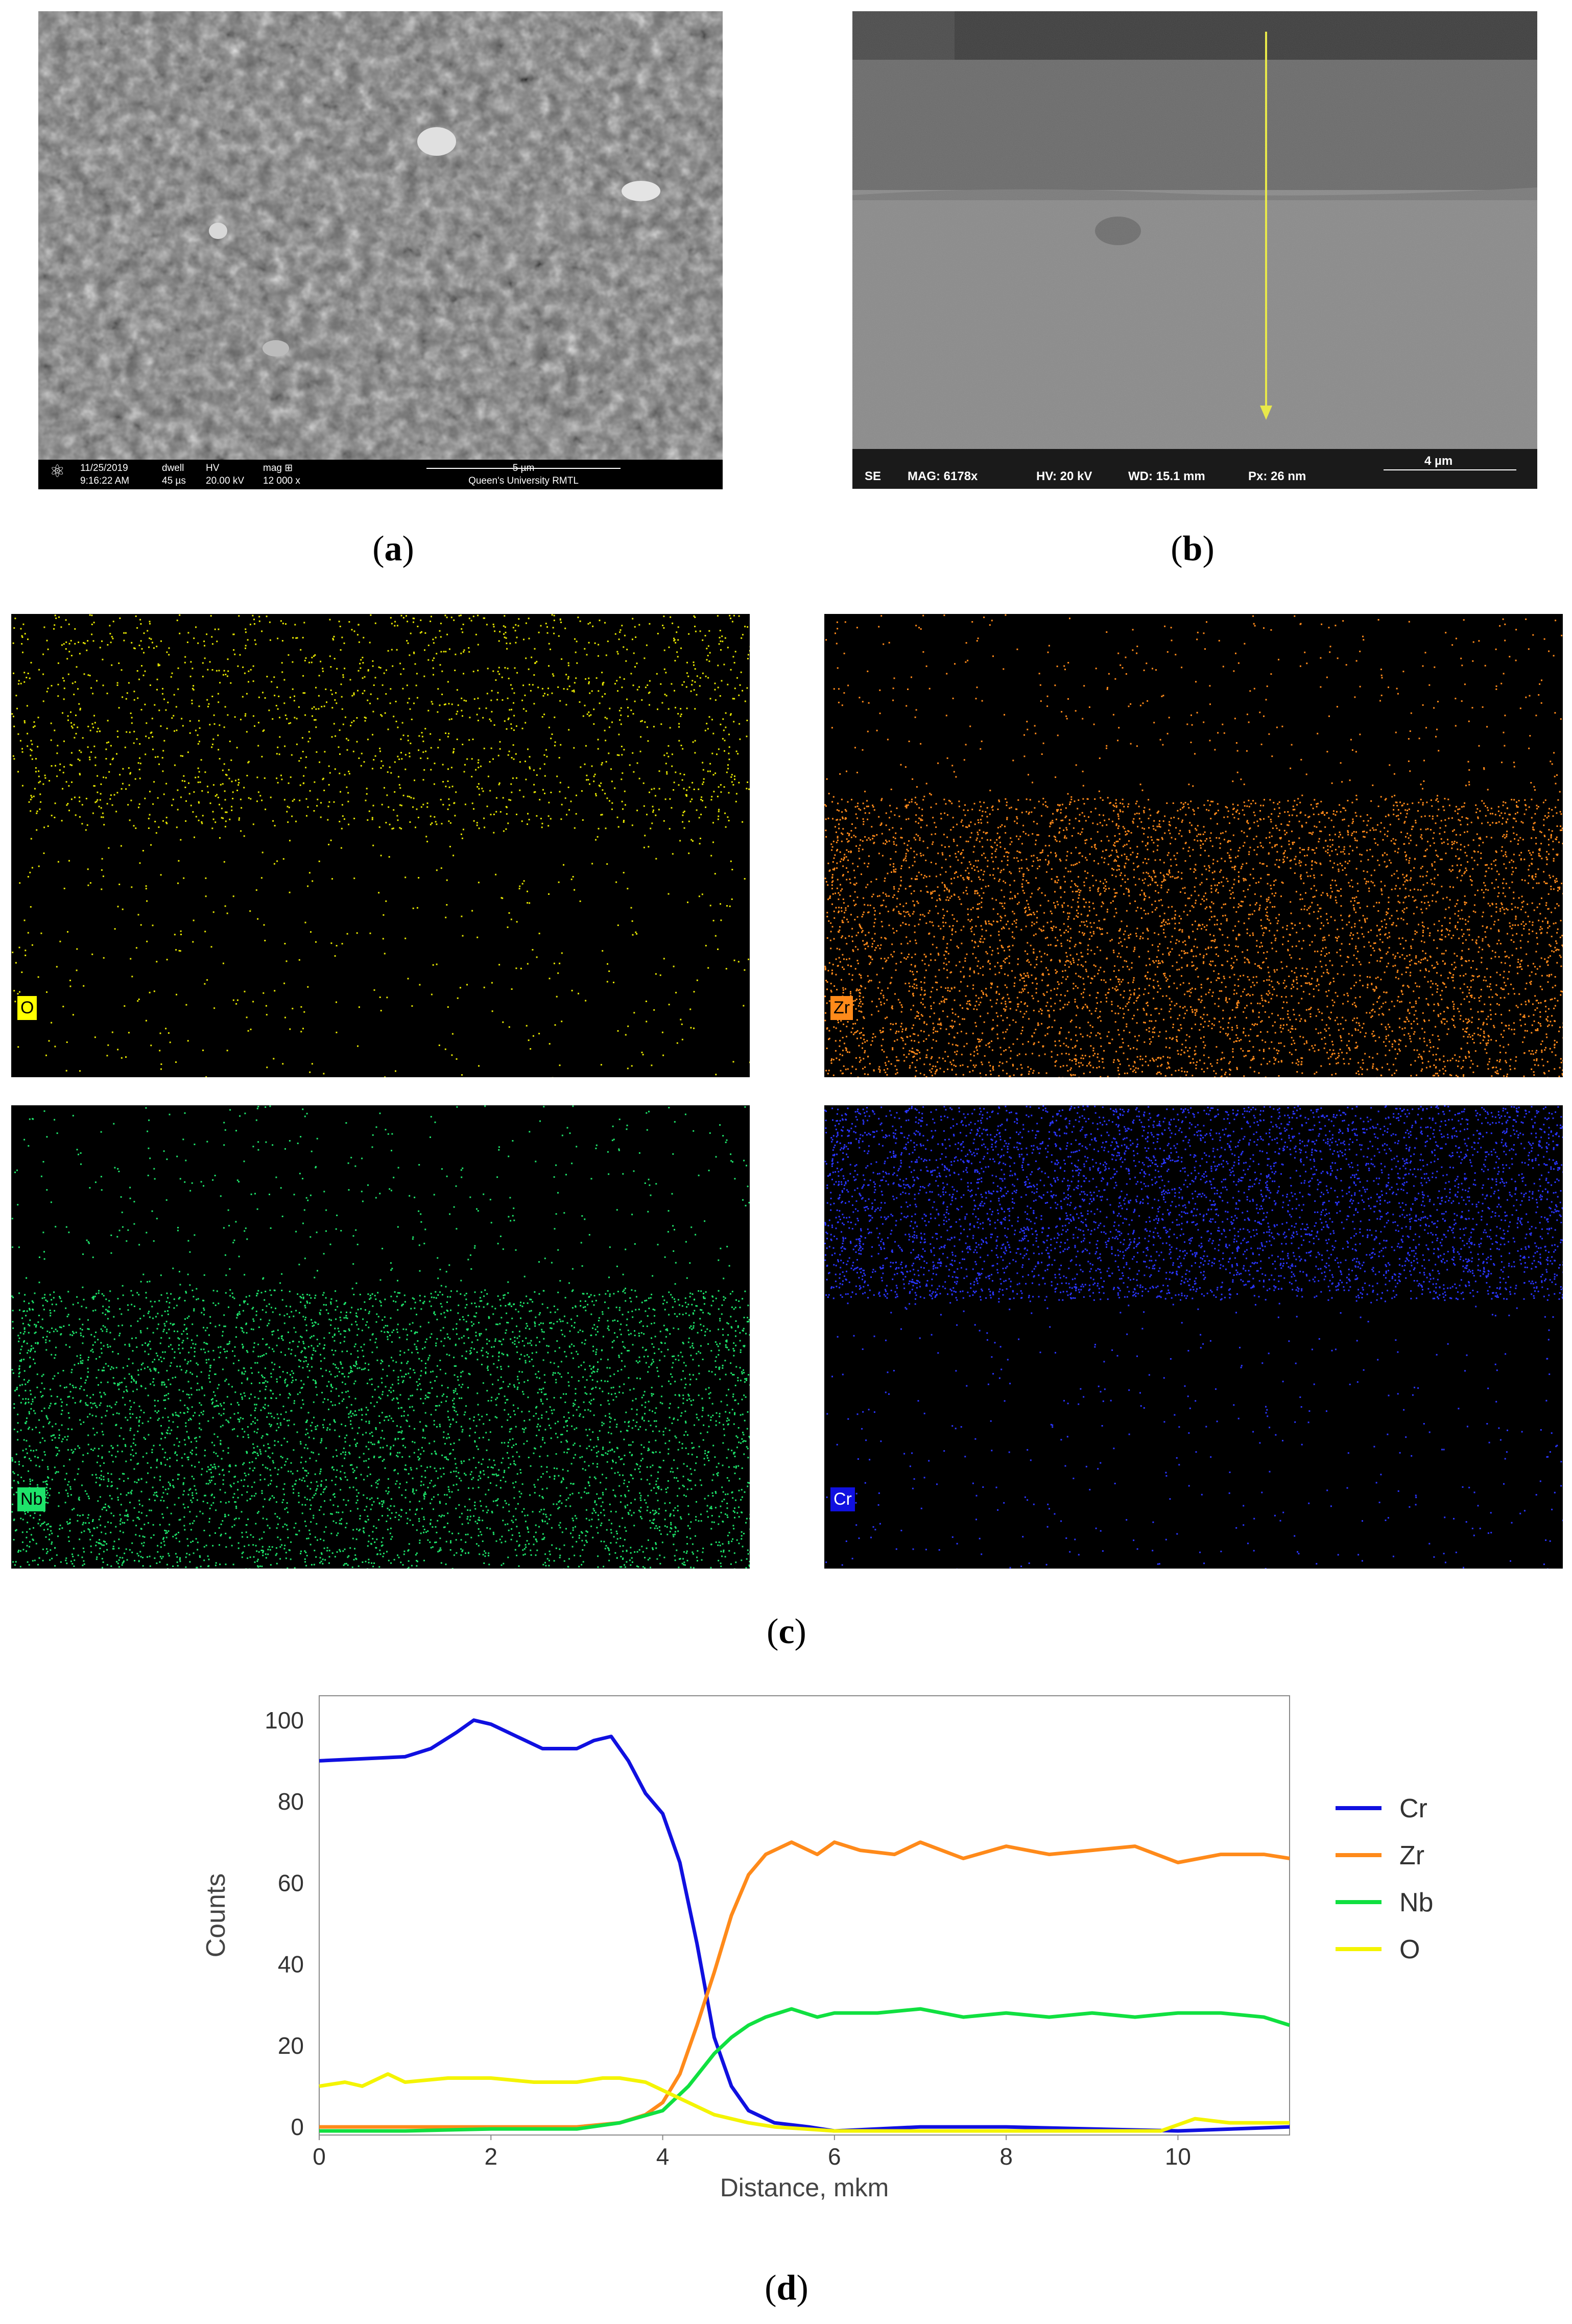  What do you see at coordinates (943, 476) in the screenshot?
I see `mag-value: MAG: 6178x` at bounding box center [943, 476].